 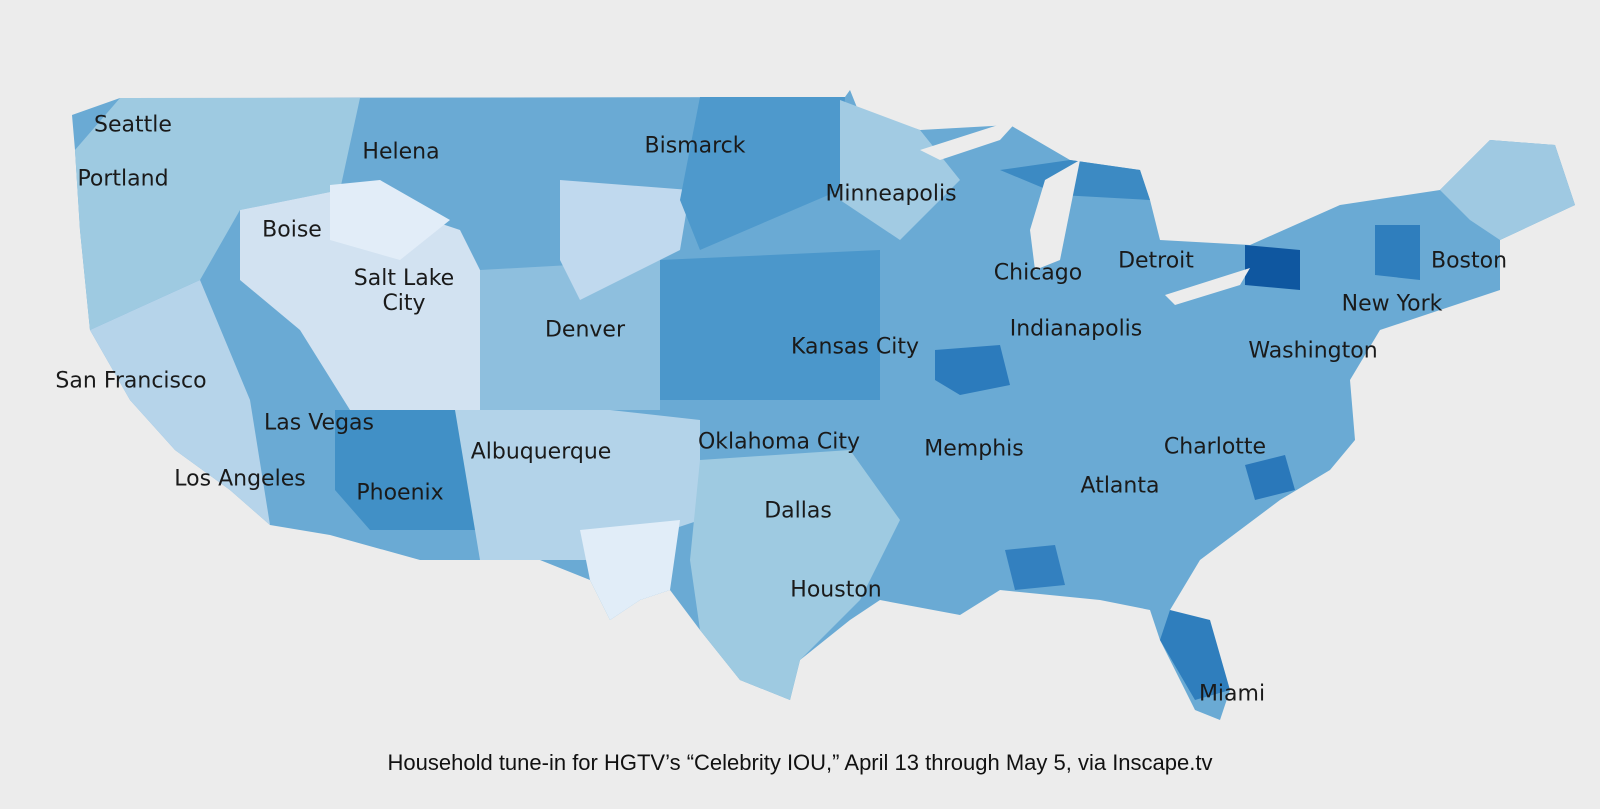 I want to click on city-label: Charlotte, so click(x=1215, y=447).